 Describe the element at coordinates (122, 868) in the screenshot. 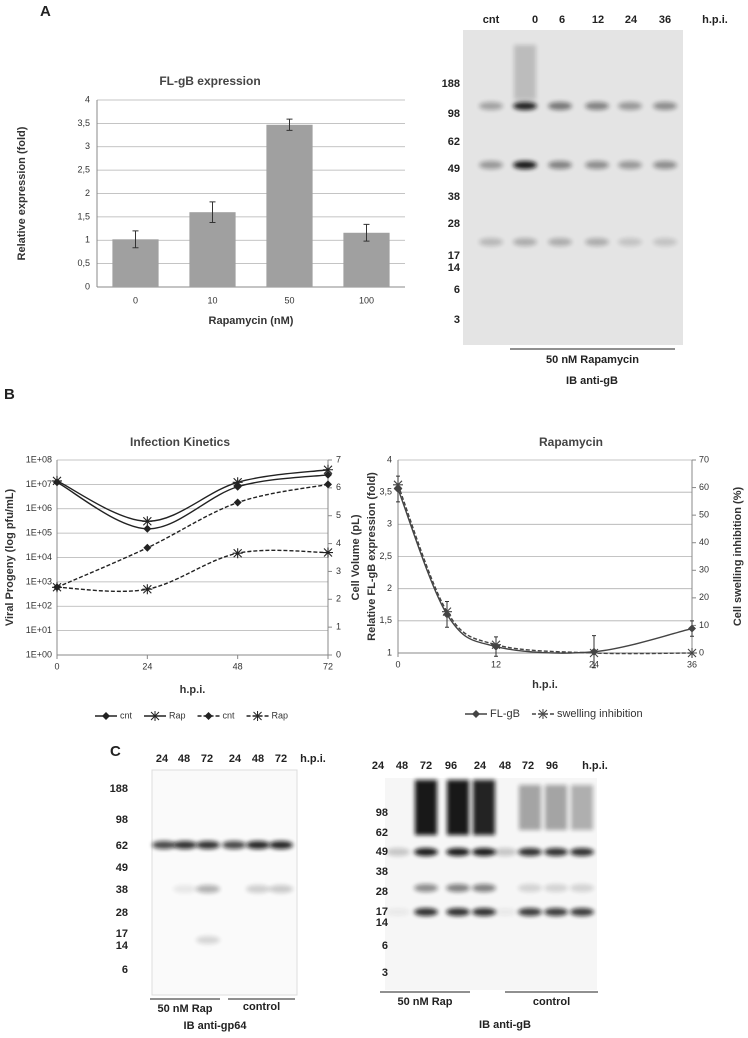

I see `size-marker: 49` at that location.